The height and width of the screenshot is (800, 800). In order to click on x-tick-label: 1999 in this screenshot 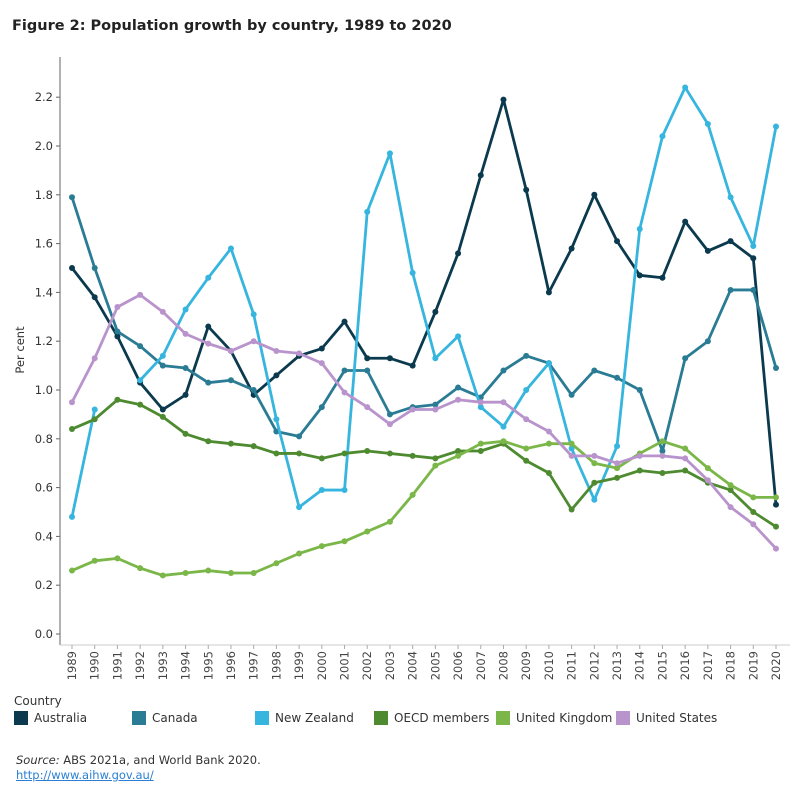, I will do `click(299, 665)`.